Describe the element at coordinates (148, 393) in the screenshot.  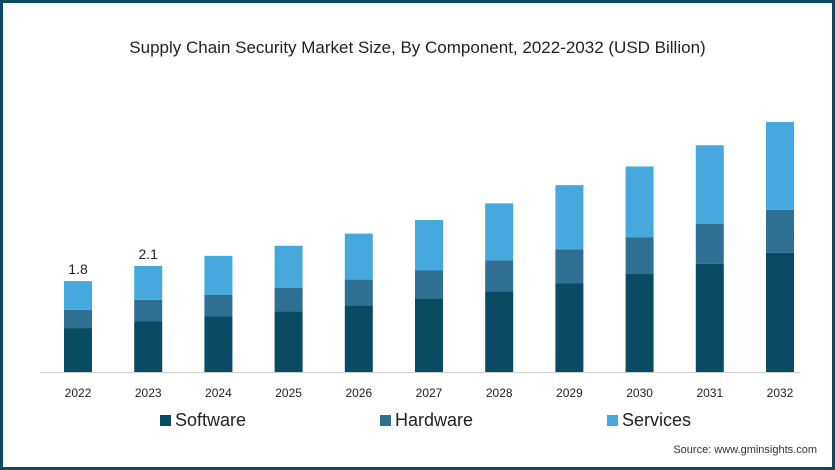
I see `x-tick-label: 2023` at that location.